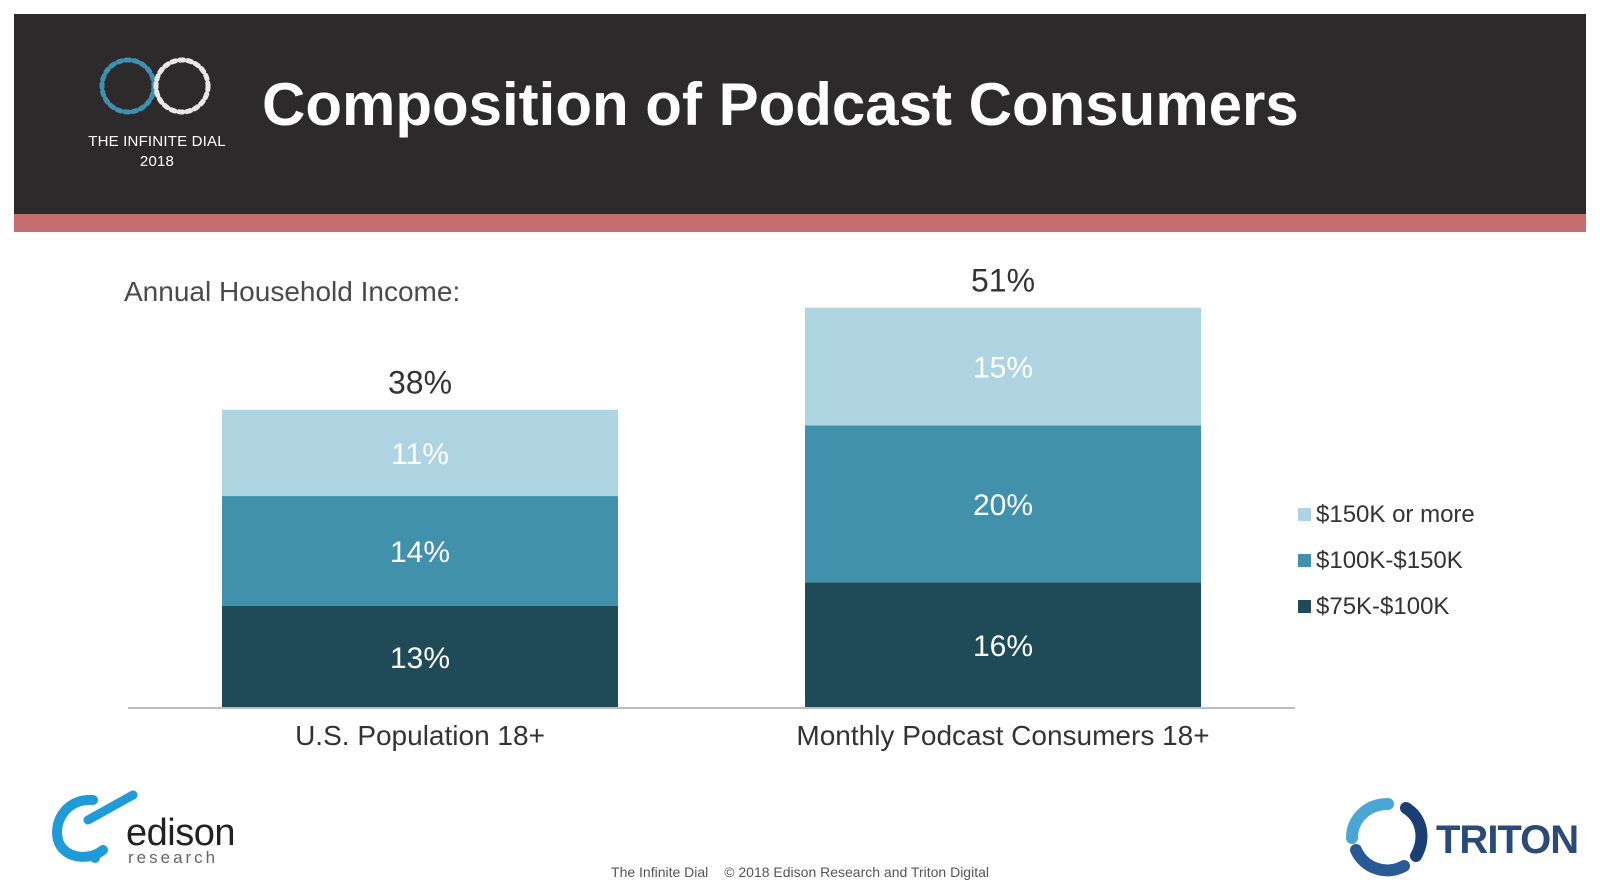  I want to click on edison-logo-sub: research, so click(173, 857).